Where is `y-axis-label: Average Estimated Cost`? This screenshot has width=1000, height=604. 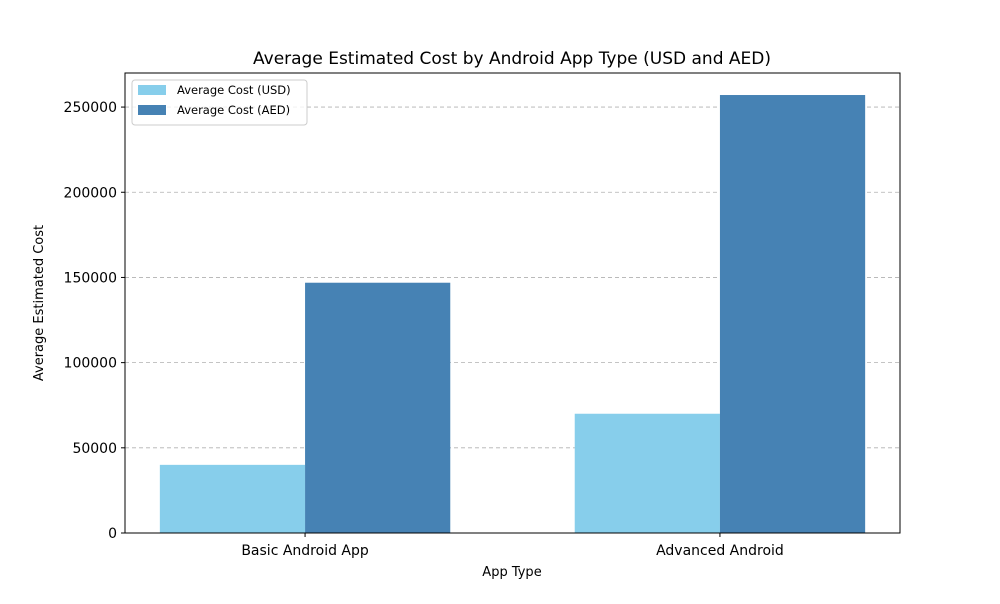
y-axis-label: Average Estimated Cost is located at coordinates (39, 303).